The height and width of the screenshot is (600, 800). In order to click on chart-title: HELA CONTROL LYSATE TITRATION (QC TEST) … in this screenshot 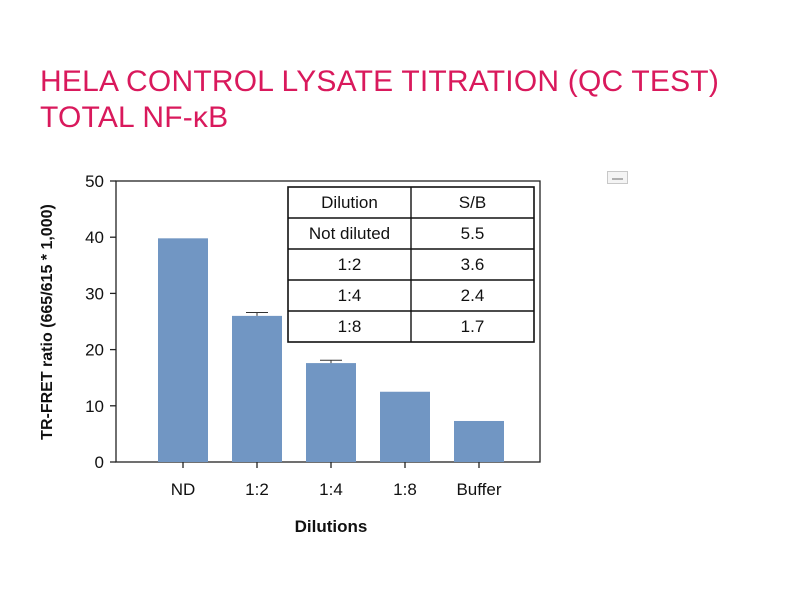, I will do `click(379, 100)`.